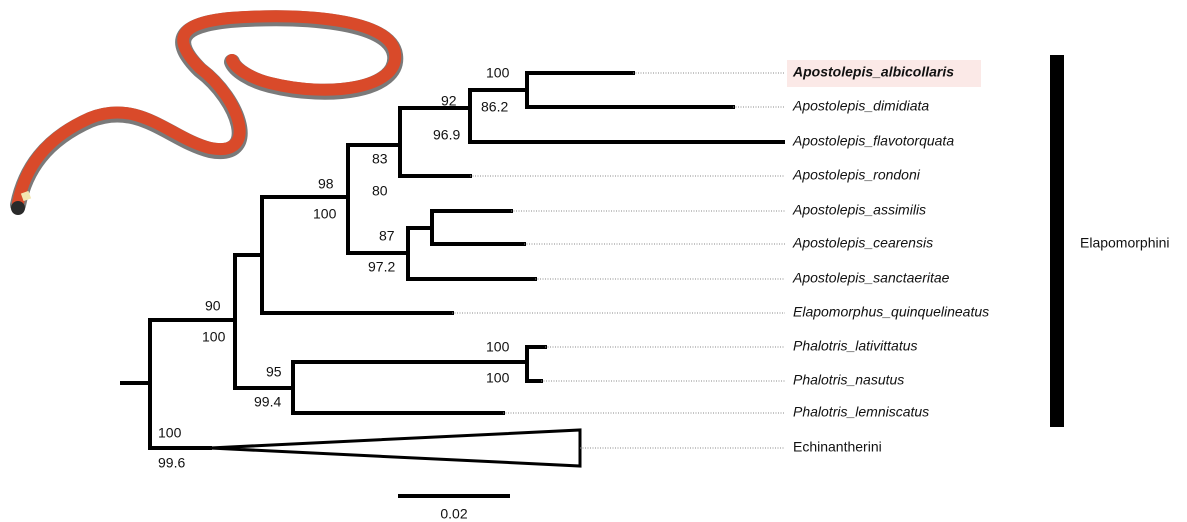 Image resolution: width=1187 pixels, height=522 pixels. Describe the element at coordinates (862, 243) in the screenshot. I see `tip-label: Apostolepis_cearensis` at that location.